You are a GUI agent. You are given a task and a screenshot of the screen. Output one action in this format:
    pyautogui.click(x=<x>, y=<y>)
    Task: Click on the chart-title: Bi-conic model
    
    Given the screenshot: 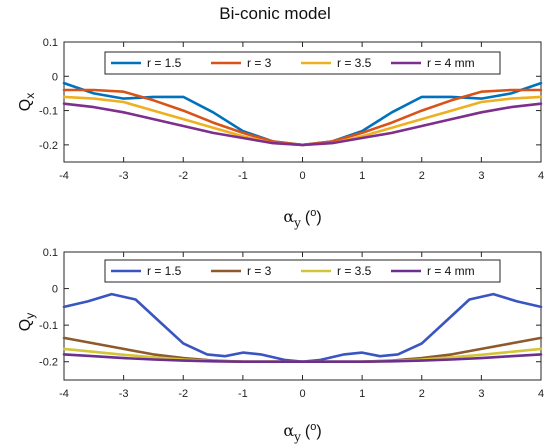 What is the action you would take?
    pyautogui.click(x=275, y=13)
    